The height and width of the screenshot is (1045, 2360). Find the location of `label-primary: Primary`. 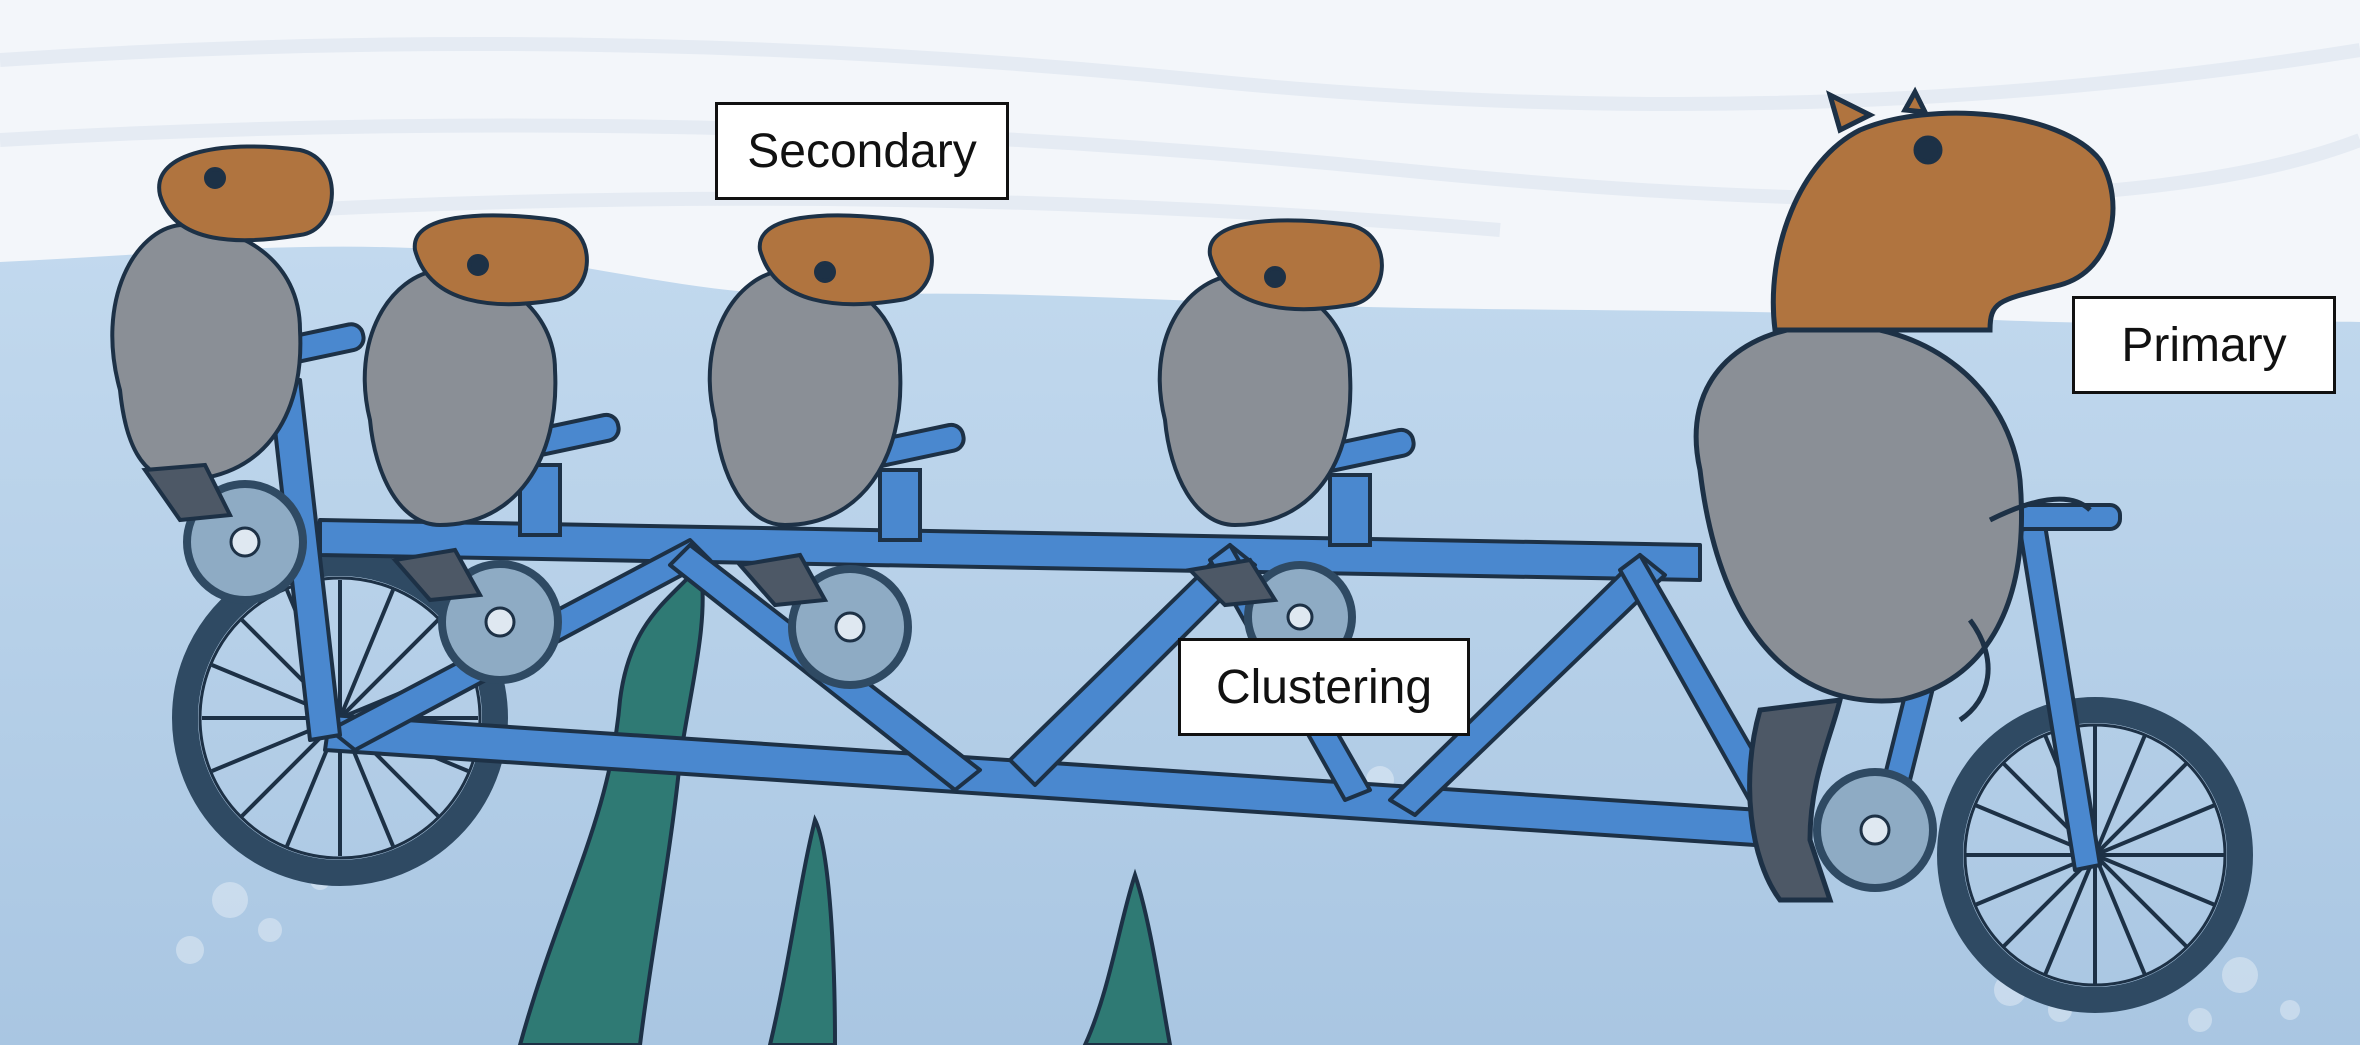

label-primary: Primary is located at coordinates (2204, 345).